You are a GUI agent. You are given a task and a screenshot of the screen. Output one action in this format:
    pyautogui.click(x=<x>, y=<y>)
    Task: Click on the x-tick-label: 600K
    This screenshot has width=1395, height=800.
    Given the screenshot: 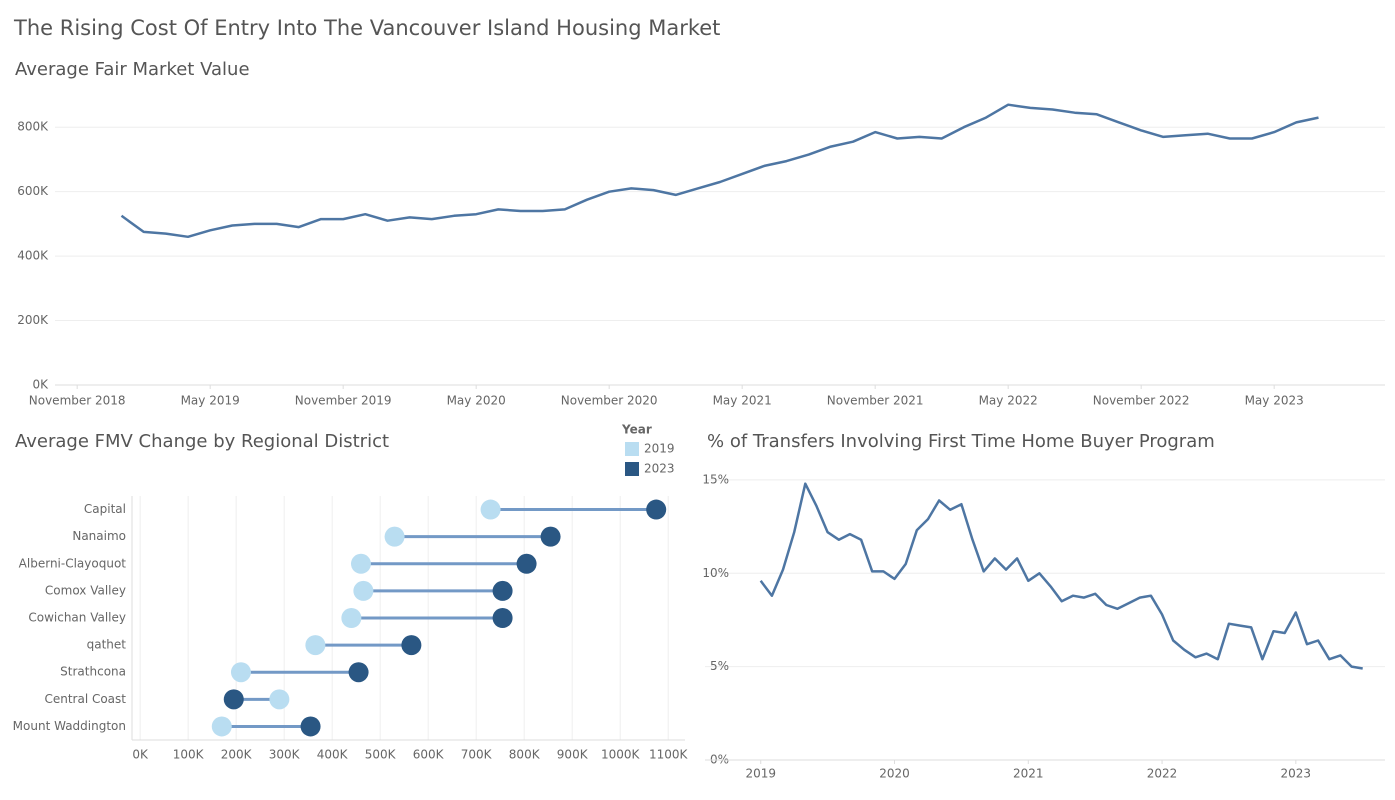 What is the action you would take?
    pyautogui.click(x=429, y=755)
    